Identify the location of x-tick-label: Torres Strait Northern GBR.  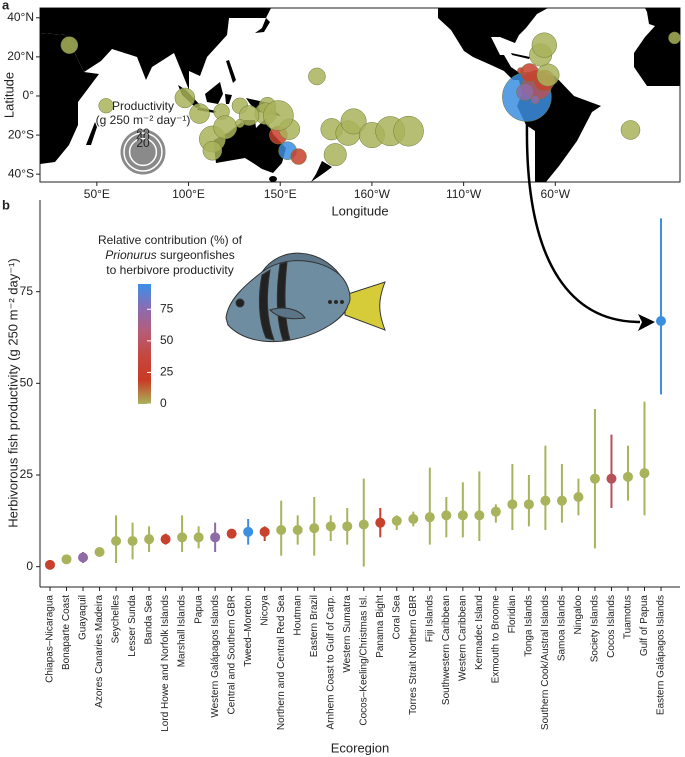
(413, 655).